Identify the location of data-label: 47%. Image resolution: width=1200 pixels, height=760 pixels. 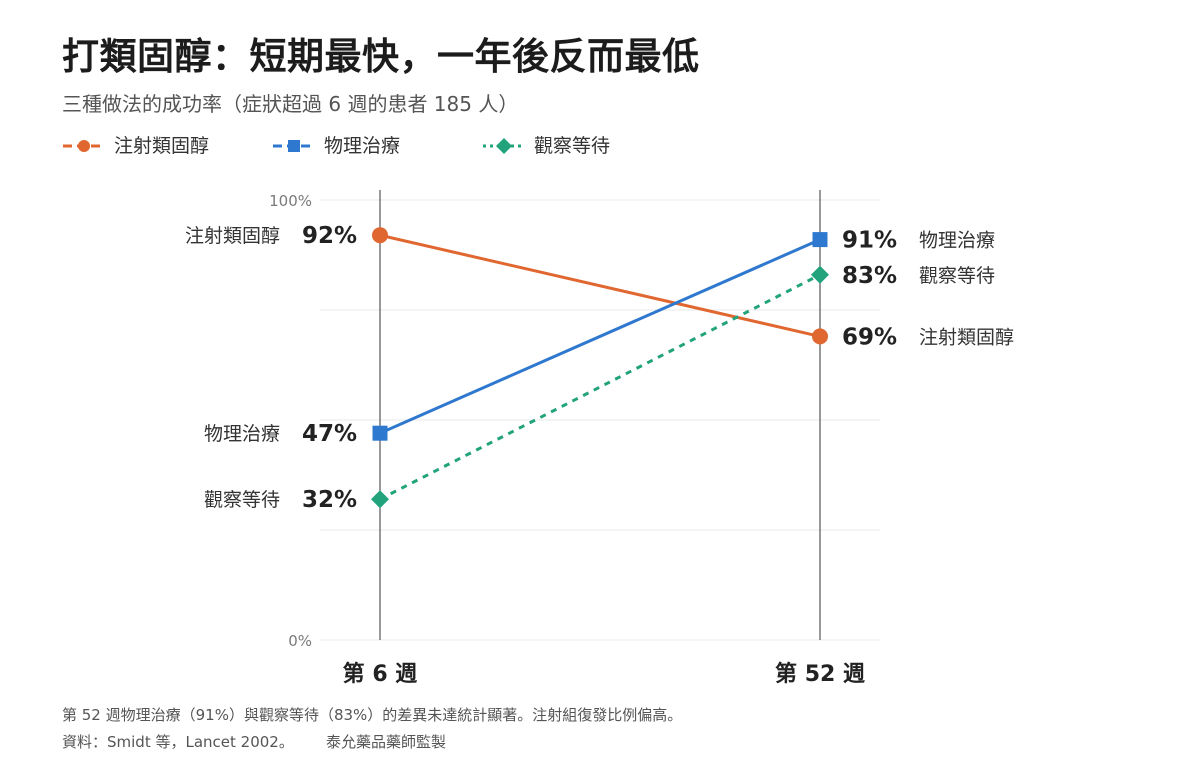
(329, 434).